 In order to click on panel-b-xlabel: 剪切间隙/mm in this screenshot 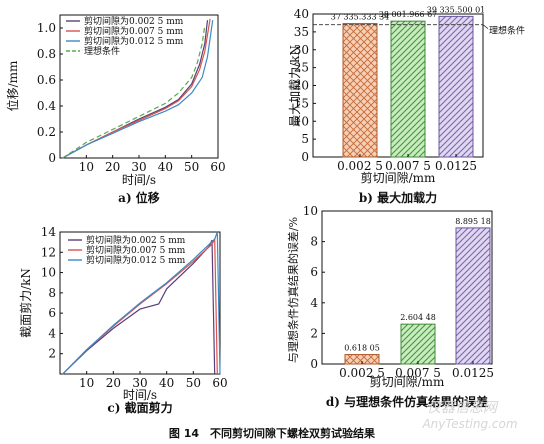, I will do `click(398, 177)`.